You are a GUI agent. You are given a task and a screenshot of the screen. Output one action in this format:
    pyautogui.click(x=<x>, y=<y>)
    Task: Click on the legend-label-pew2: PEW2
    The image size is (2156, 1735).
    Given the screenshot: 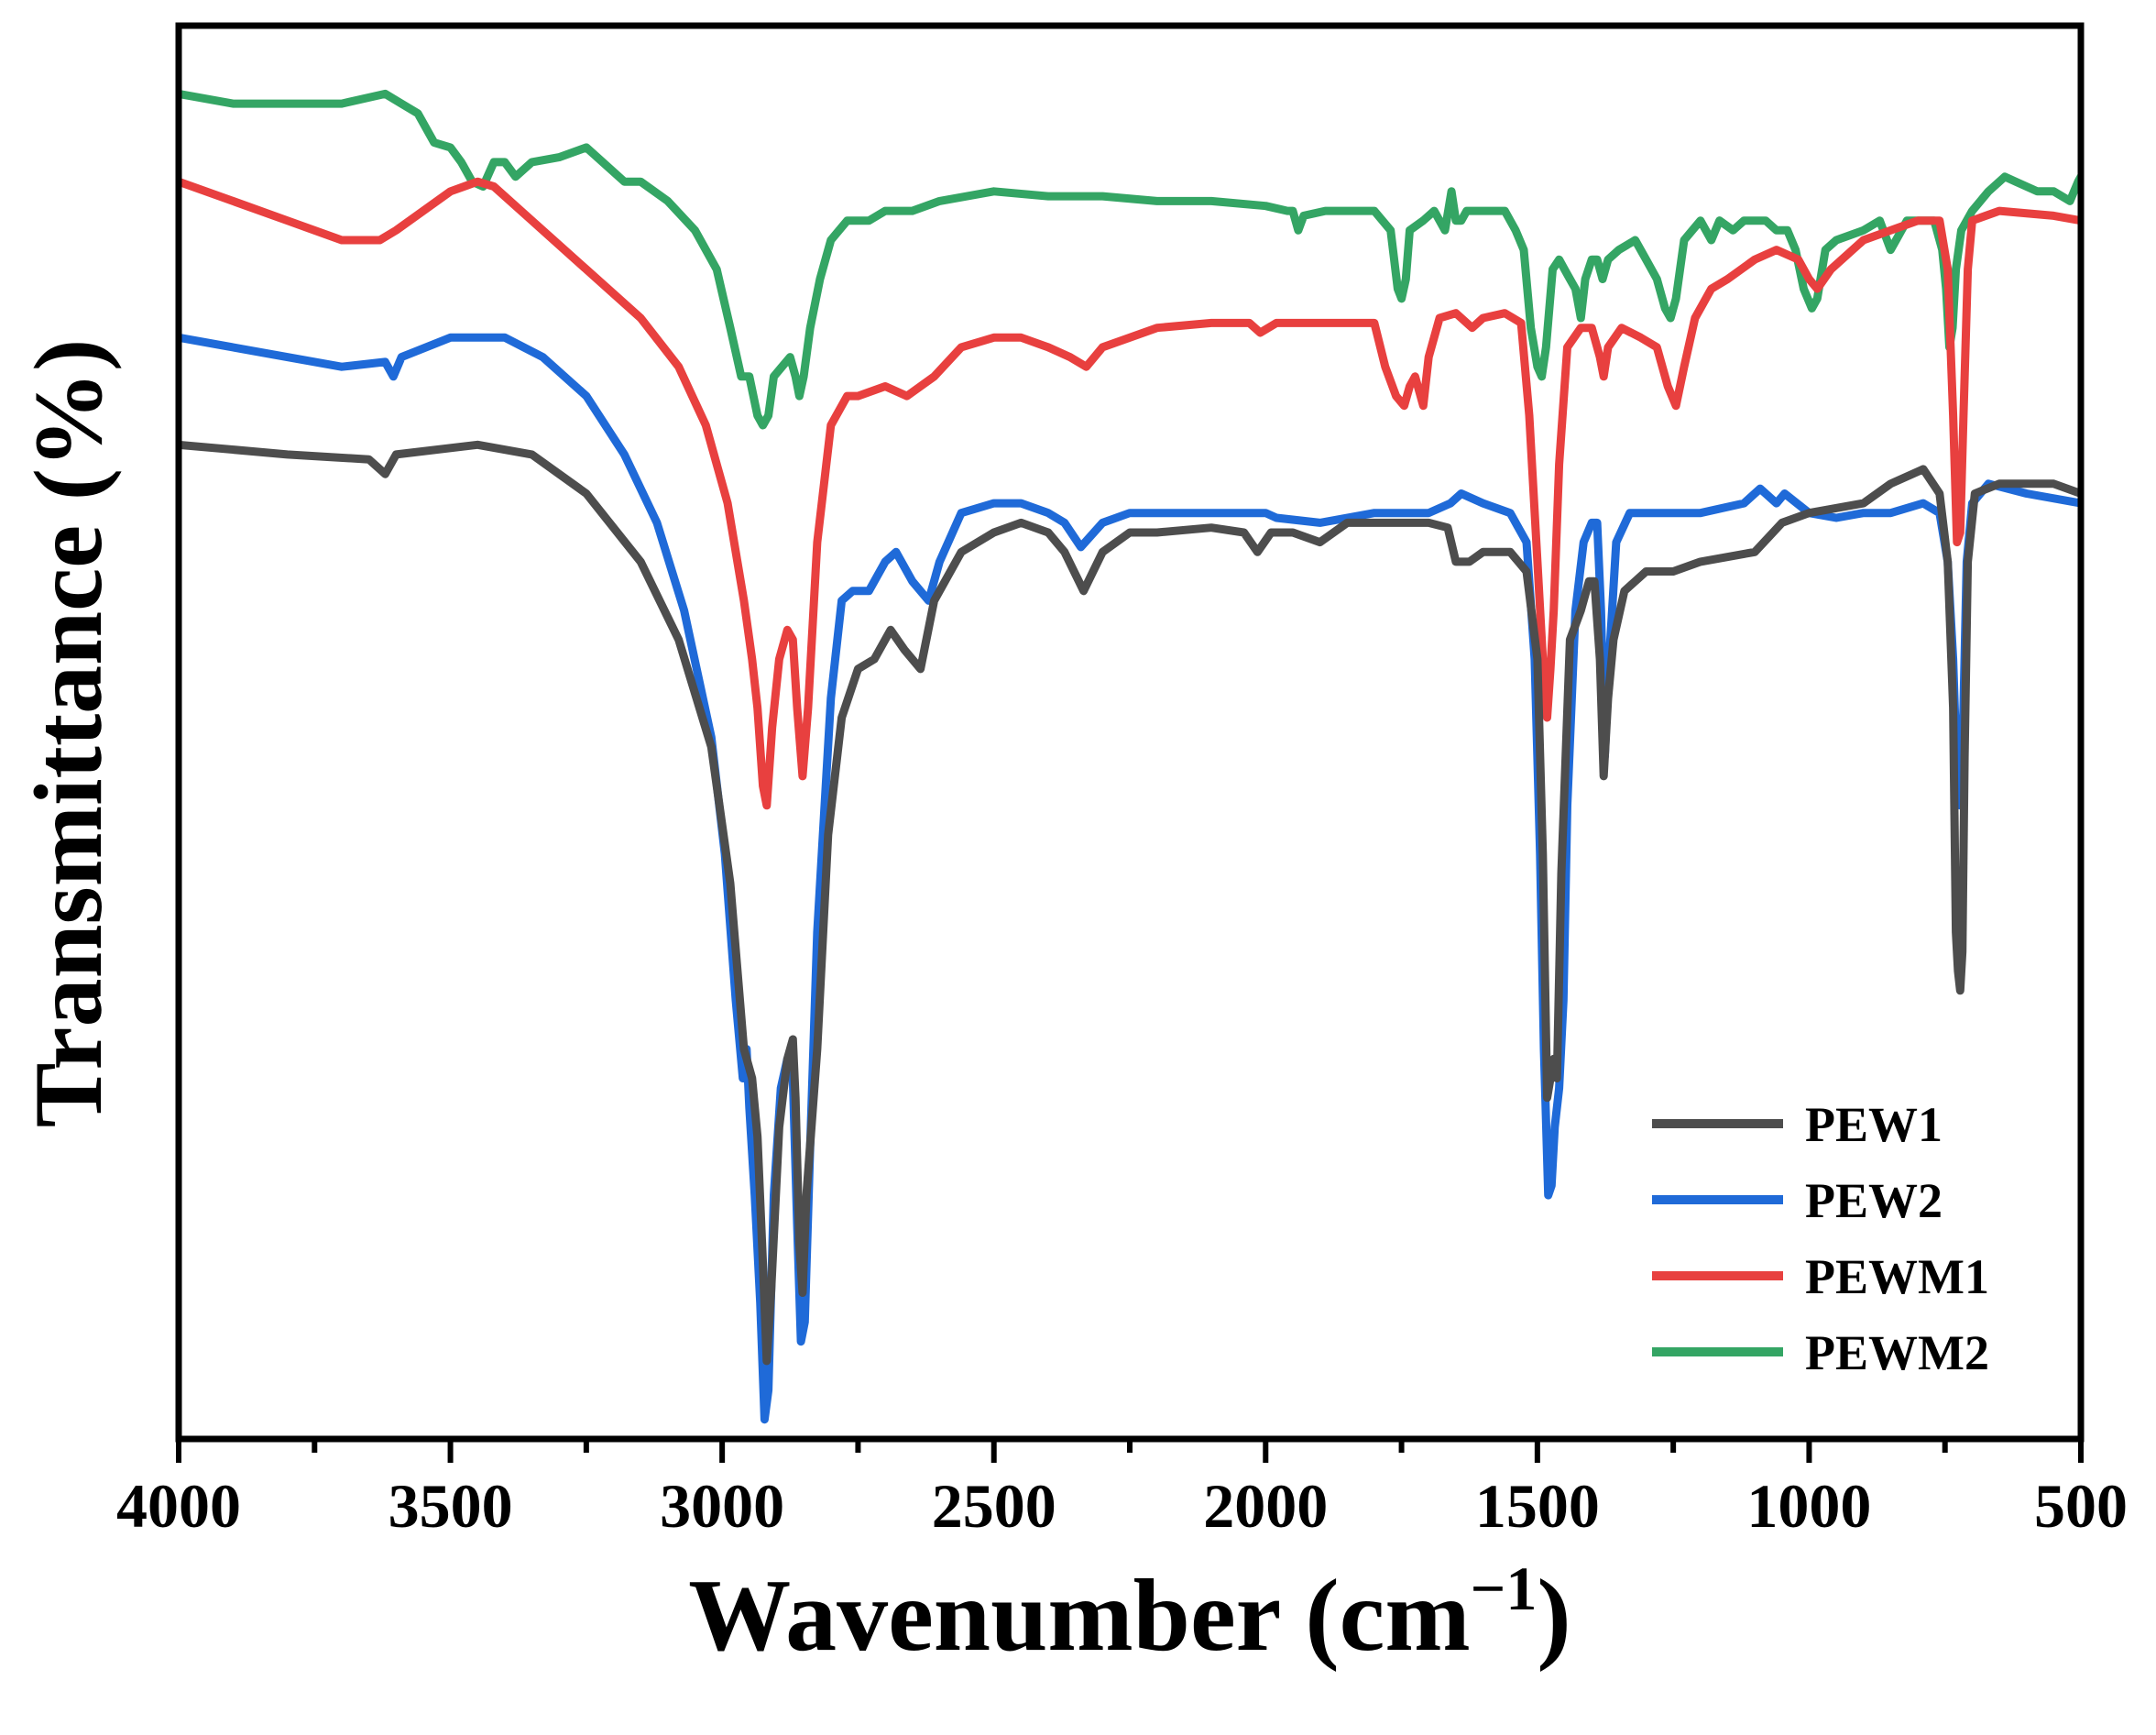 What is the action you would take?
    pyautogui.click(x=1874, y=1201)
    